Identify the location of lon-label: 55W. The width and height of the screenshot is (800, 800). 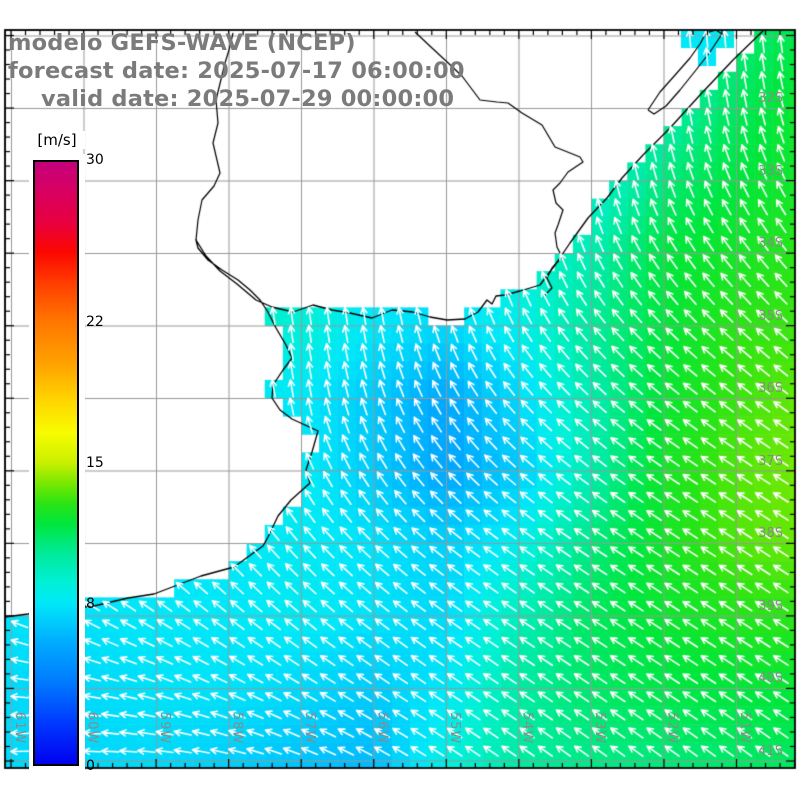
(454, 728).